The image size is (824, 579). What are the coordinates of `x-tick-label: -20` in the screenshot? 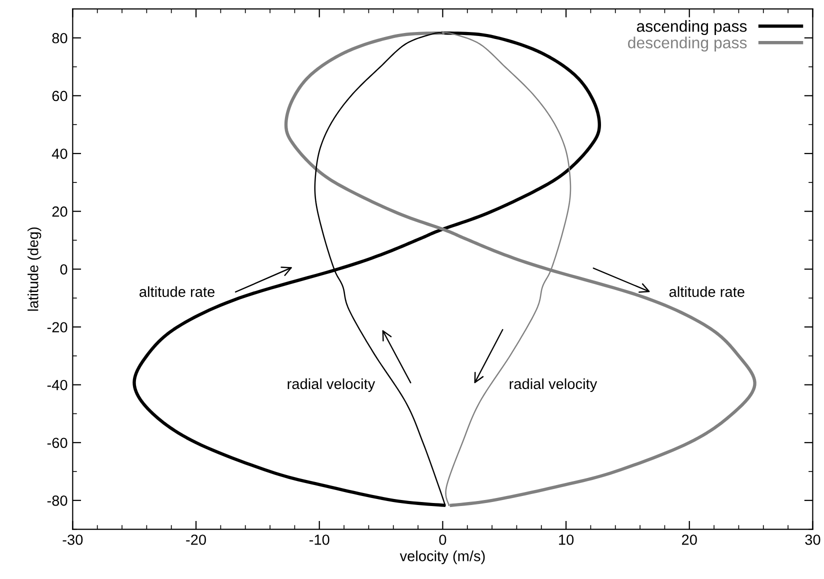 It's located at (196, 539).